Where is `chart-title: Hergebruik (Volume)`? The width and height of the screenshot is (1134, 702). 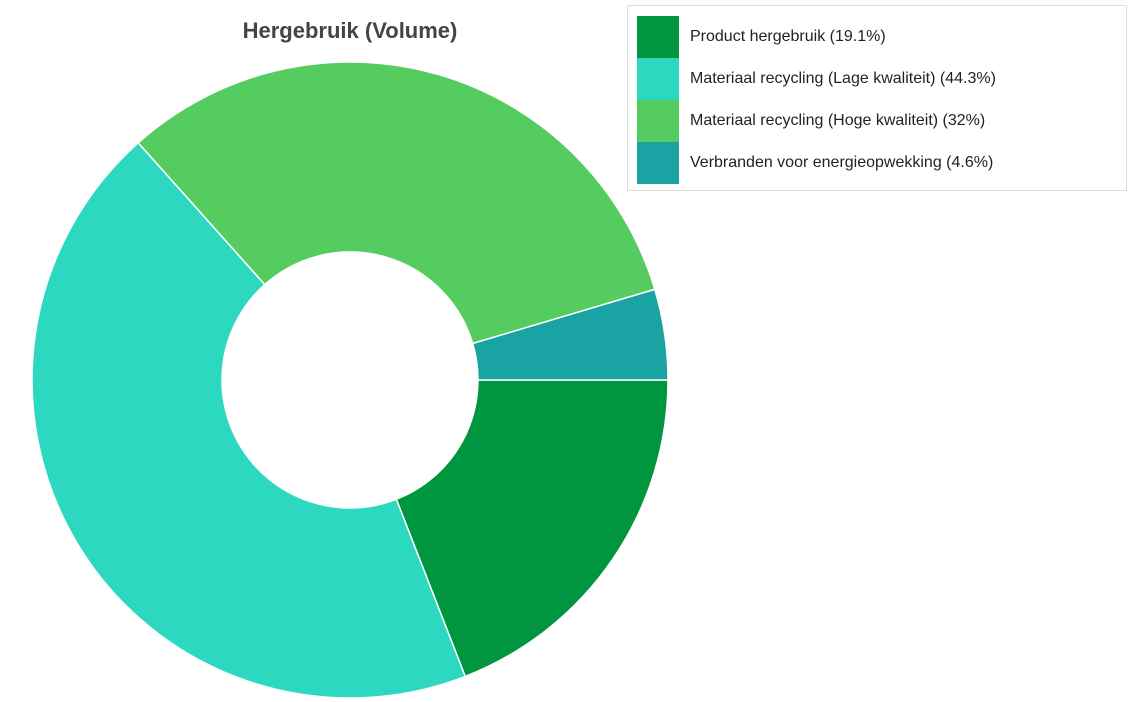 chart-title: Hergebruik (Volume) is located at coordinates (350, 30).